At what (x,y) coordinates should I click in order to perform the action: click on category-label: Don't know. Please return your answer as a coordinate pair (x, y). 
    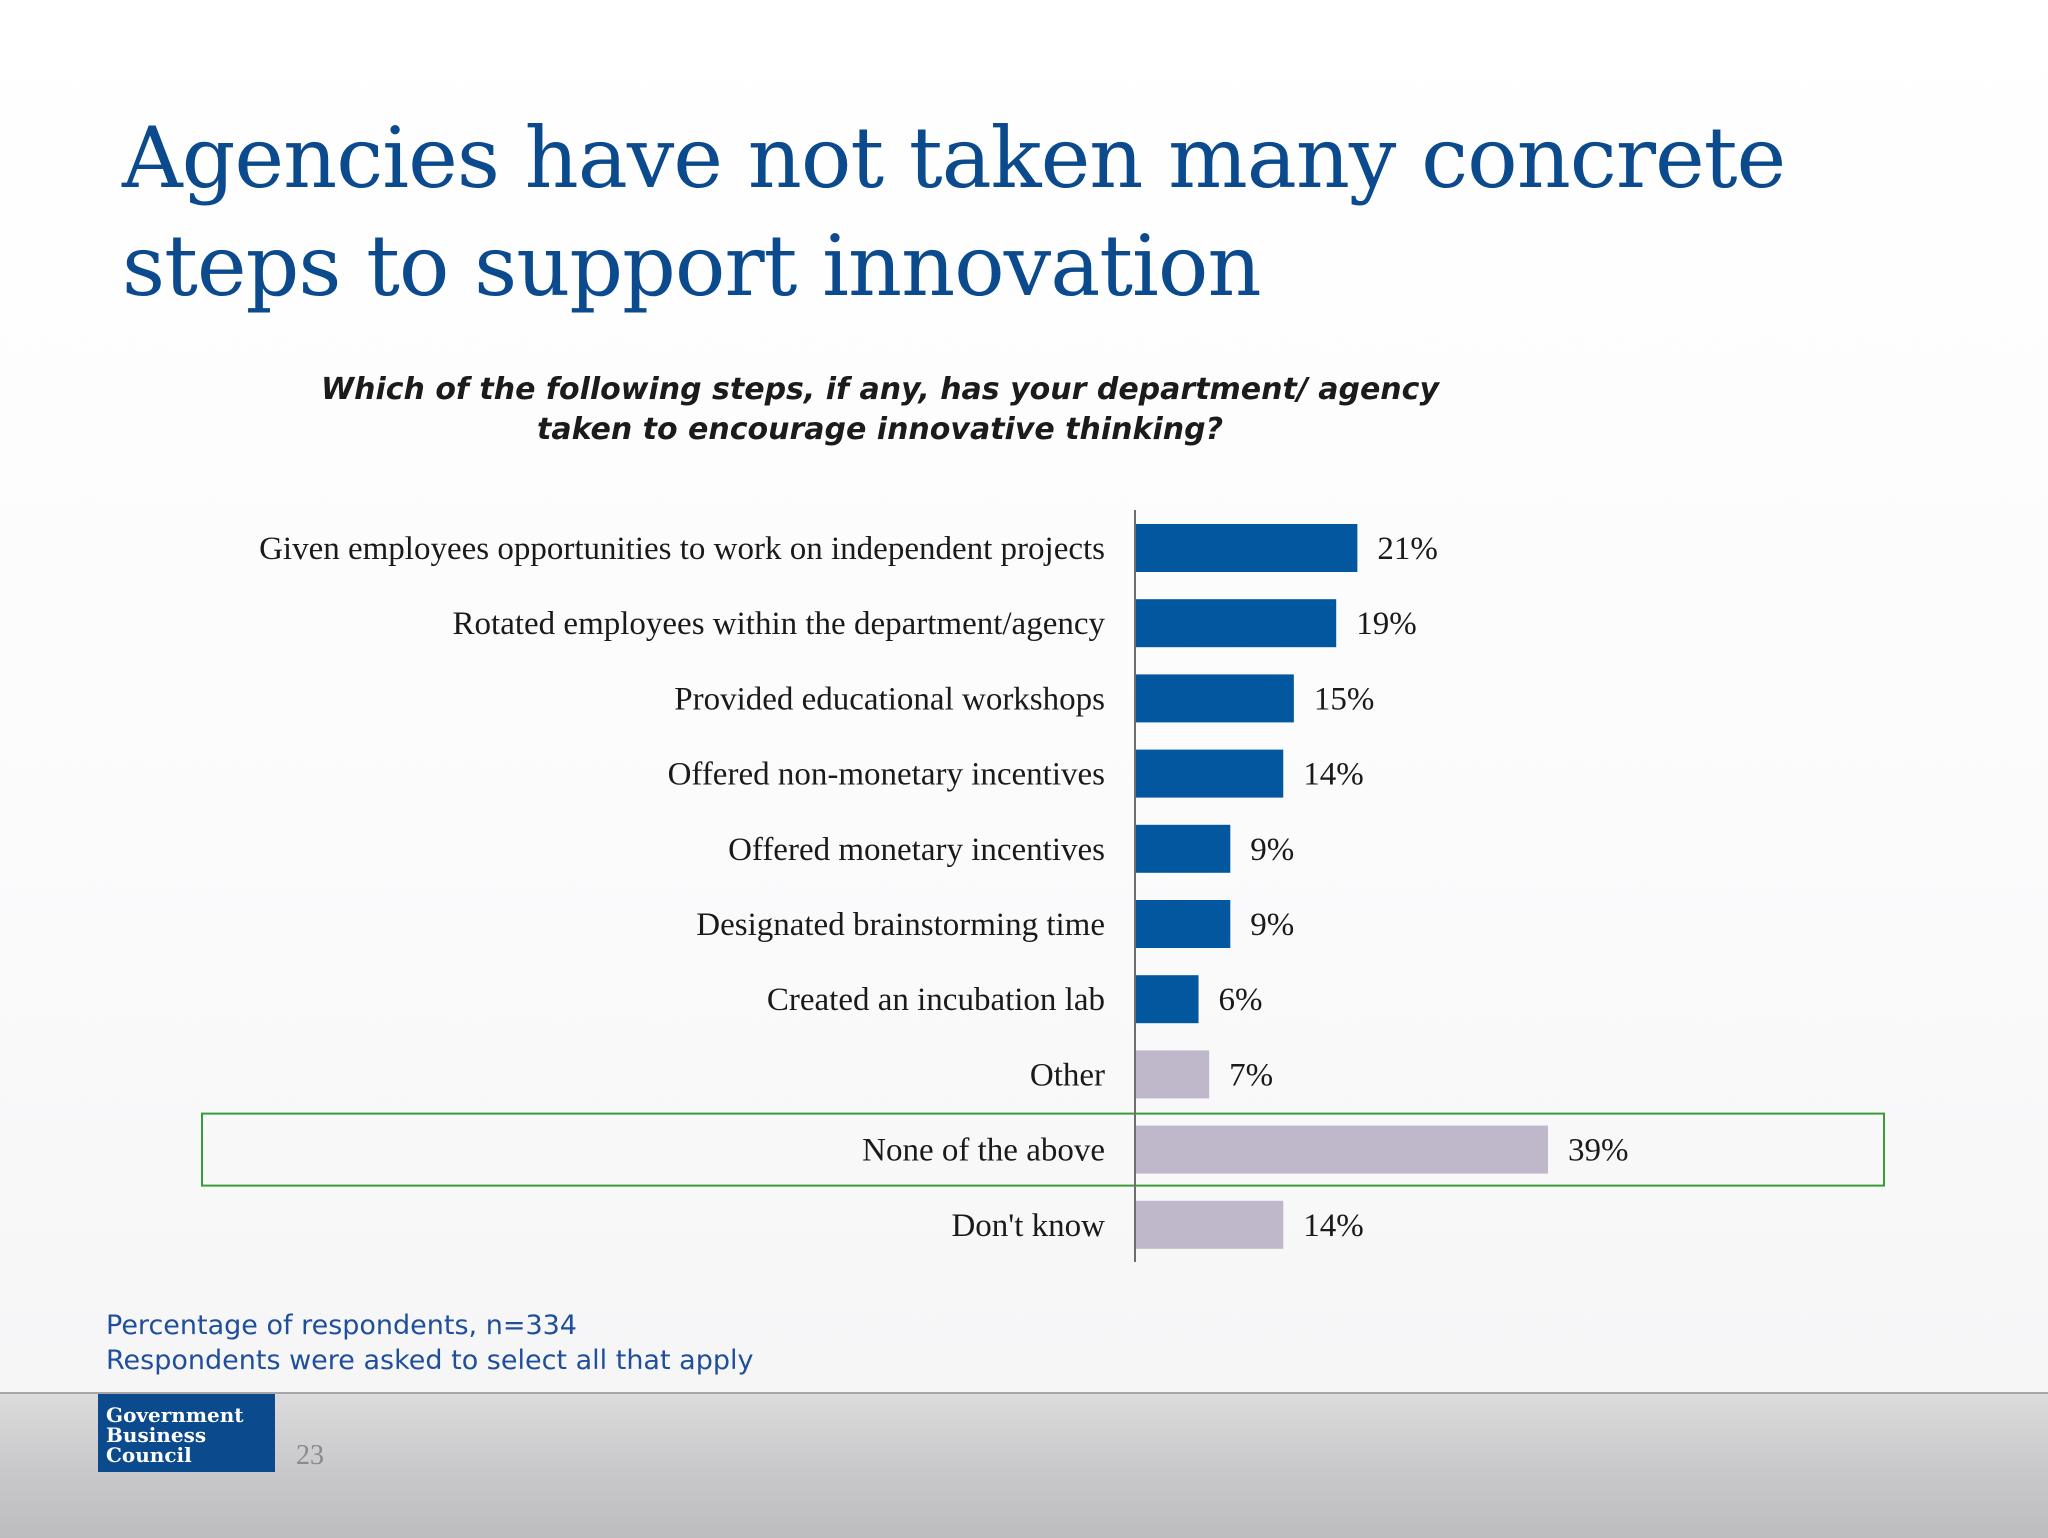
    Looking at the image, I should click on (1028, 1226).